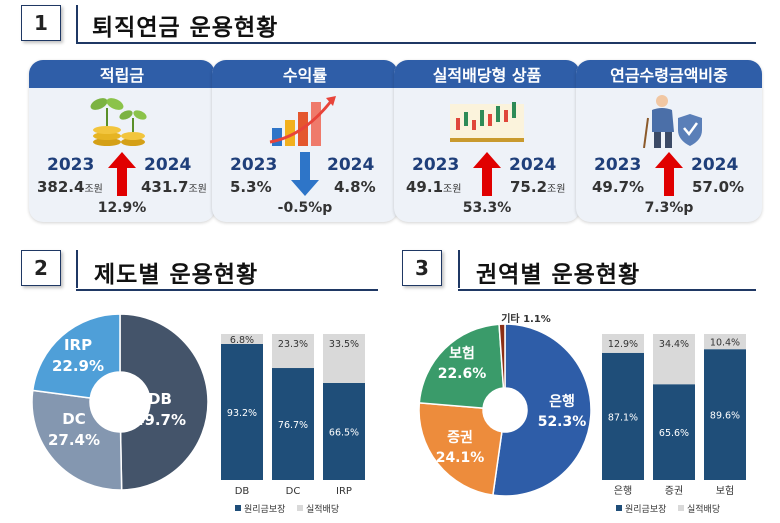 The height and width of the screenshot is (523, 780). Describe the element at coordinates (487, 74) in the screenshot. I see `card-title: 실적배당형 상품` at that location.